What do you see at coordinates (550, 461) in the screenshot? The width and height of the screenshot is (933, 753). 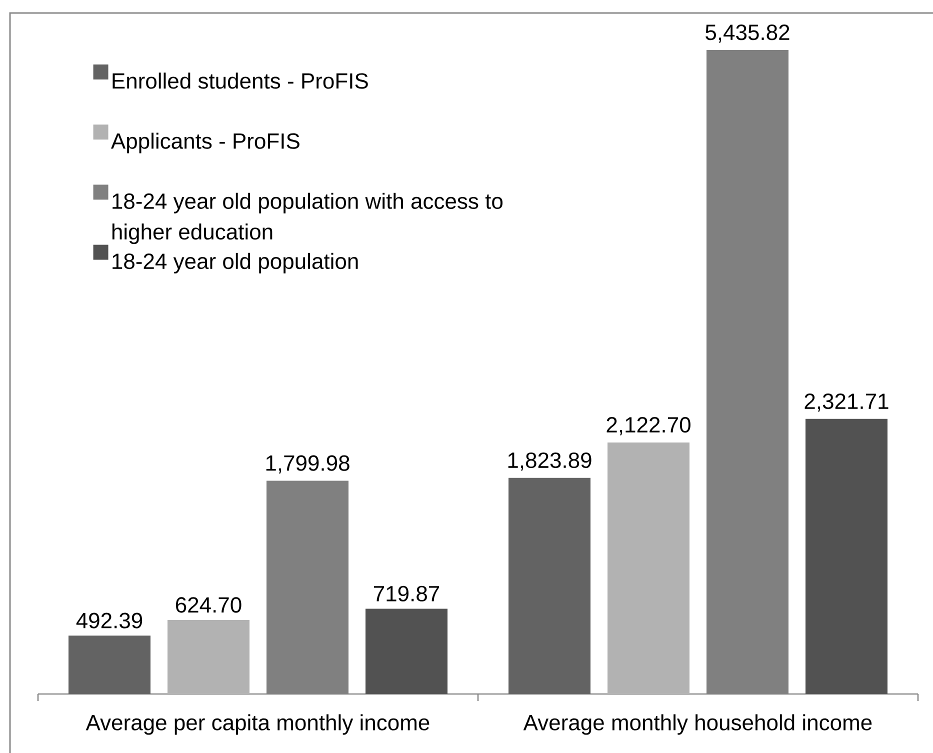 I see `data-label: 1,823.89` at bounding box center [550, 461].